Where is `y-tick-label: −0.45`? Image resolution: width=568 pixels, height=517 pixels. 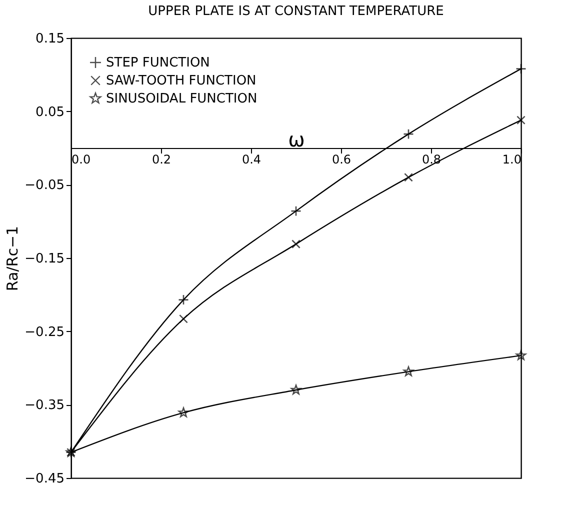
y-tick-label: −0.45 is located at coordinates (44, 479).